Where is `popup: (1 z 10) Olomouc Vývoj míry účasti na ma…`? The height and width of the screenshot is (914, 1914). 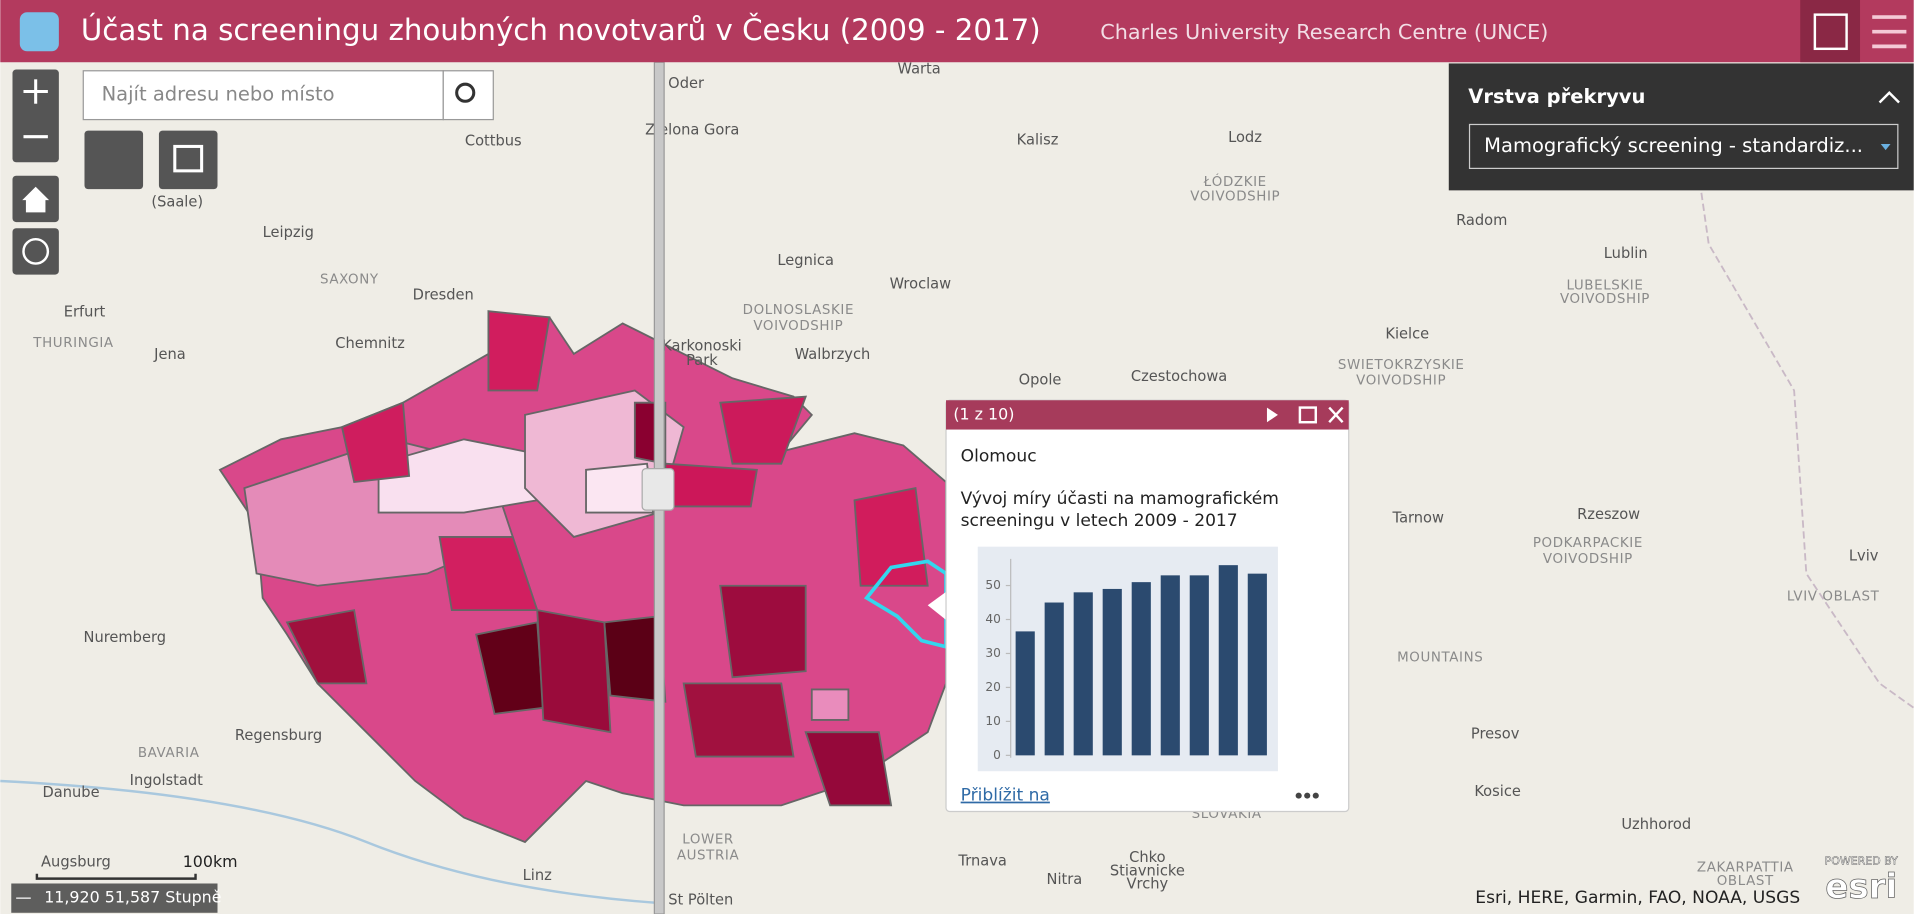 popup: (1 z 10) Olomouc Vývoj míry účasti na ma… is located at coordinates (1138, 606).